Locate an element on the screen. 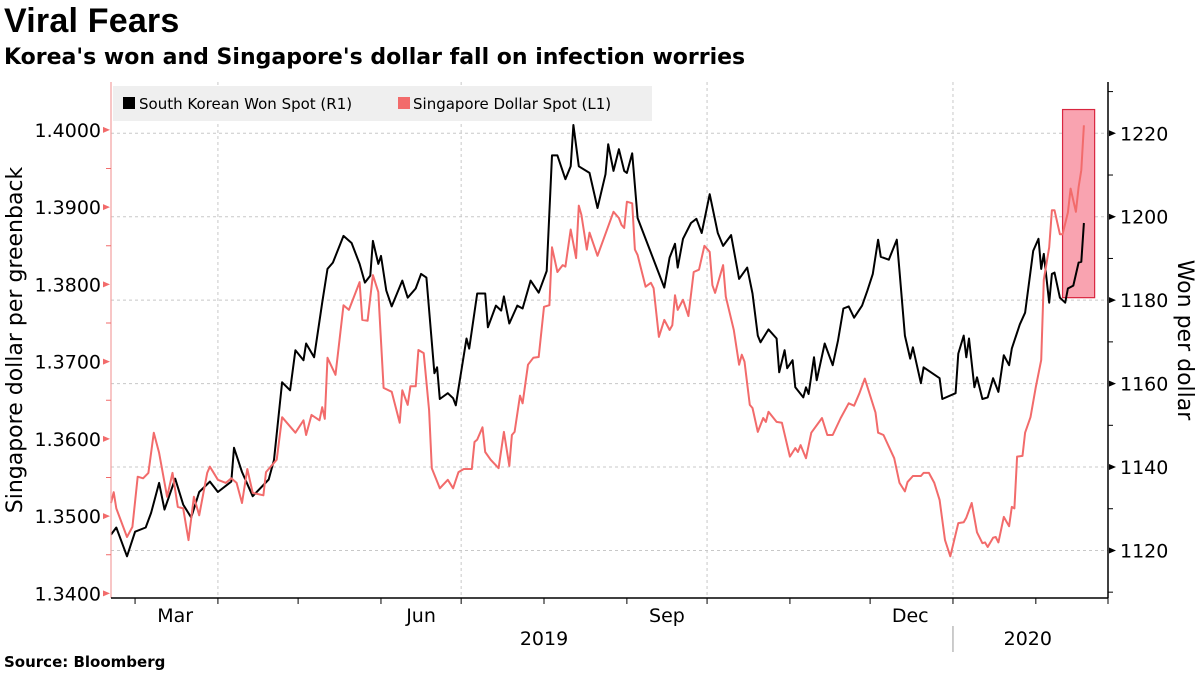 This screenshot has height=675, width=1200. right-tick-label: 1220 is located at coordinates (1144, 134).